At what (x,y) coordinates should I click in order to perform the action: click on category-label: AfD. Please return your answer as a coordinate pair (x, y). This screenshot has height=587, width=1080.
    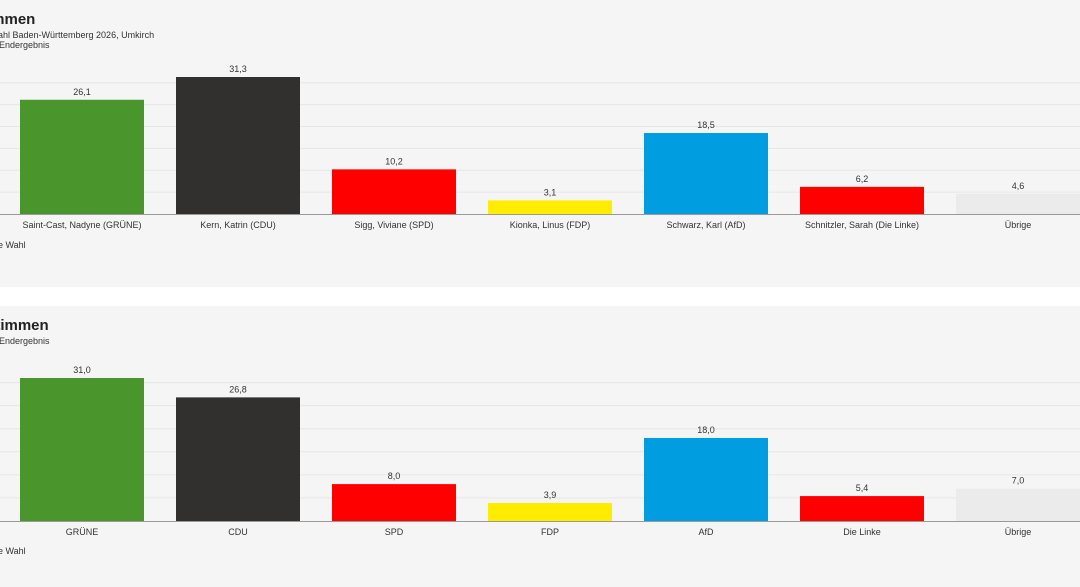
    Looking at the image, I should click on (706, 532).